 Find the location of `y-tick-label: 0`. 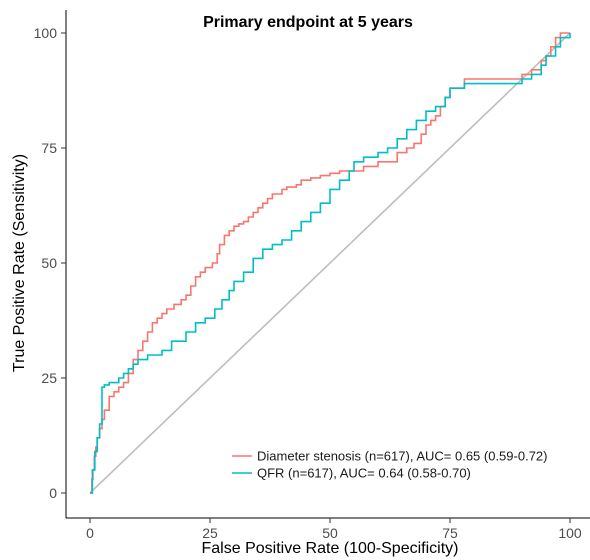

y-tick-label: 0 is located at coordinates (53, 493).